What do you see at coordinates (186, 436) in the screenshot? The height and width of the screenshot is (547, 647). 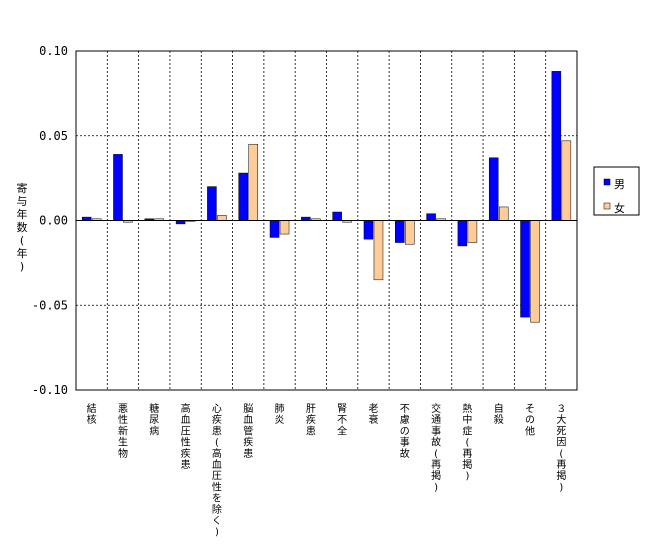 I see `x-category-label: 高血圧性疾患` at bounding box center [186, 436].